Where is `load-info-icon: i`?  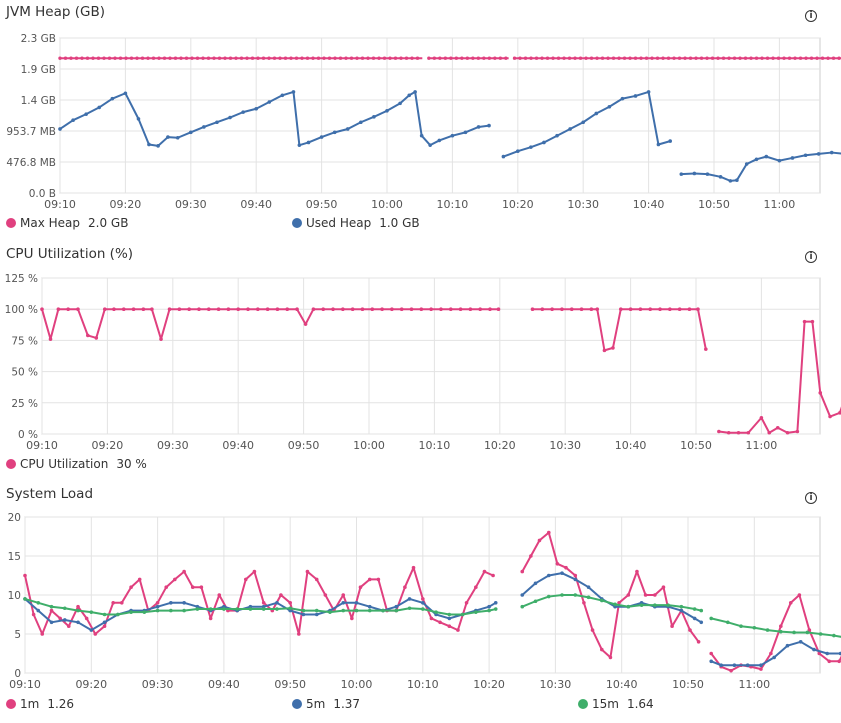
load-info-icon: i is located at coordinates (811, 498).